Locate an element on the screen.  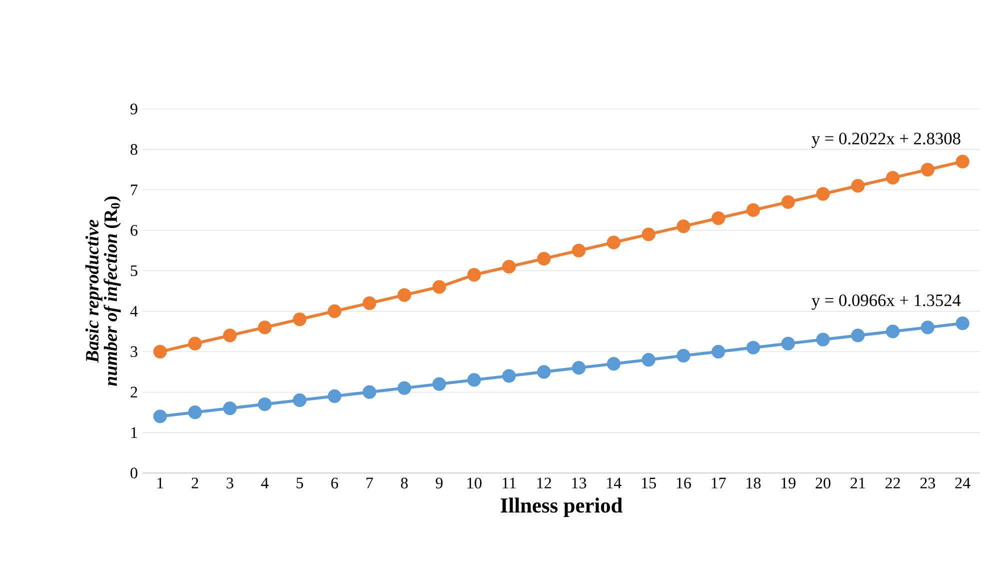
annotation: y = 0.0966x + 1.3524 is located at coordinates (886, 302).